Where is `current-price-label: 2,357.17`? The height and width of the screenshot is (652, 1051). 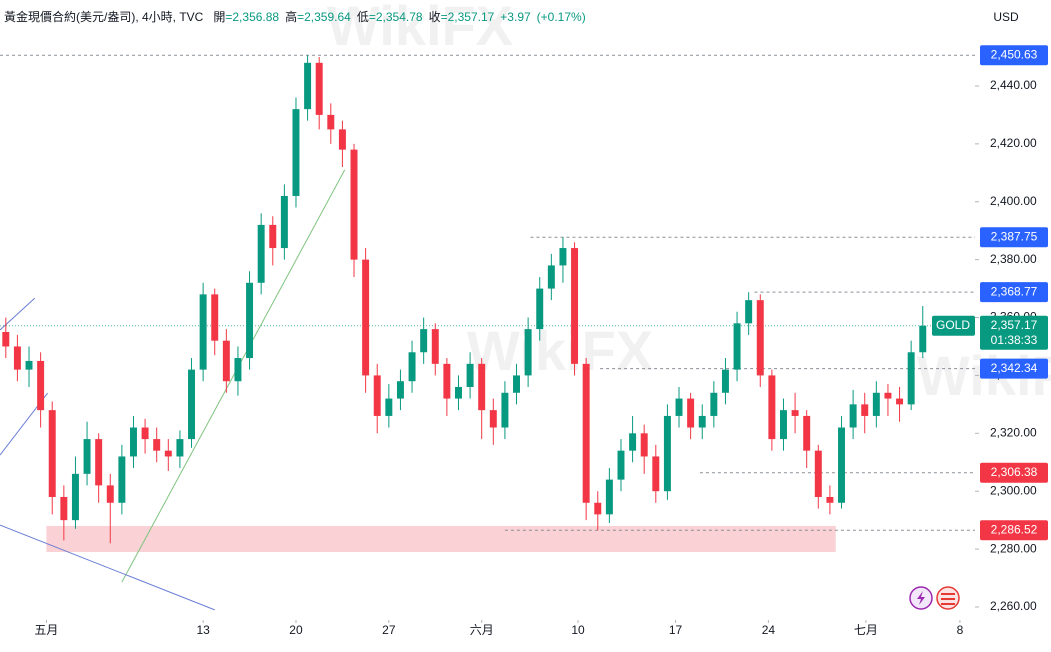 current-price-label: 2,357.17 is located at coordinates (1014, 325).